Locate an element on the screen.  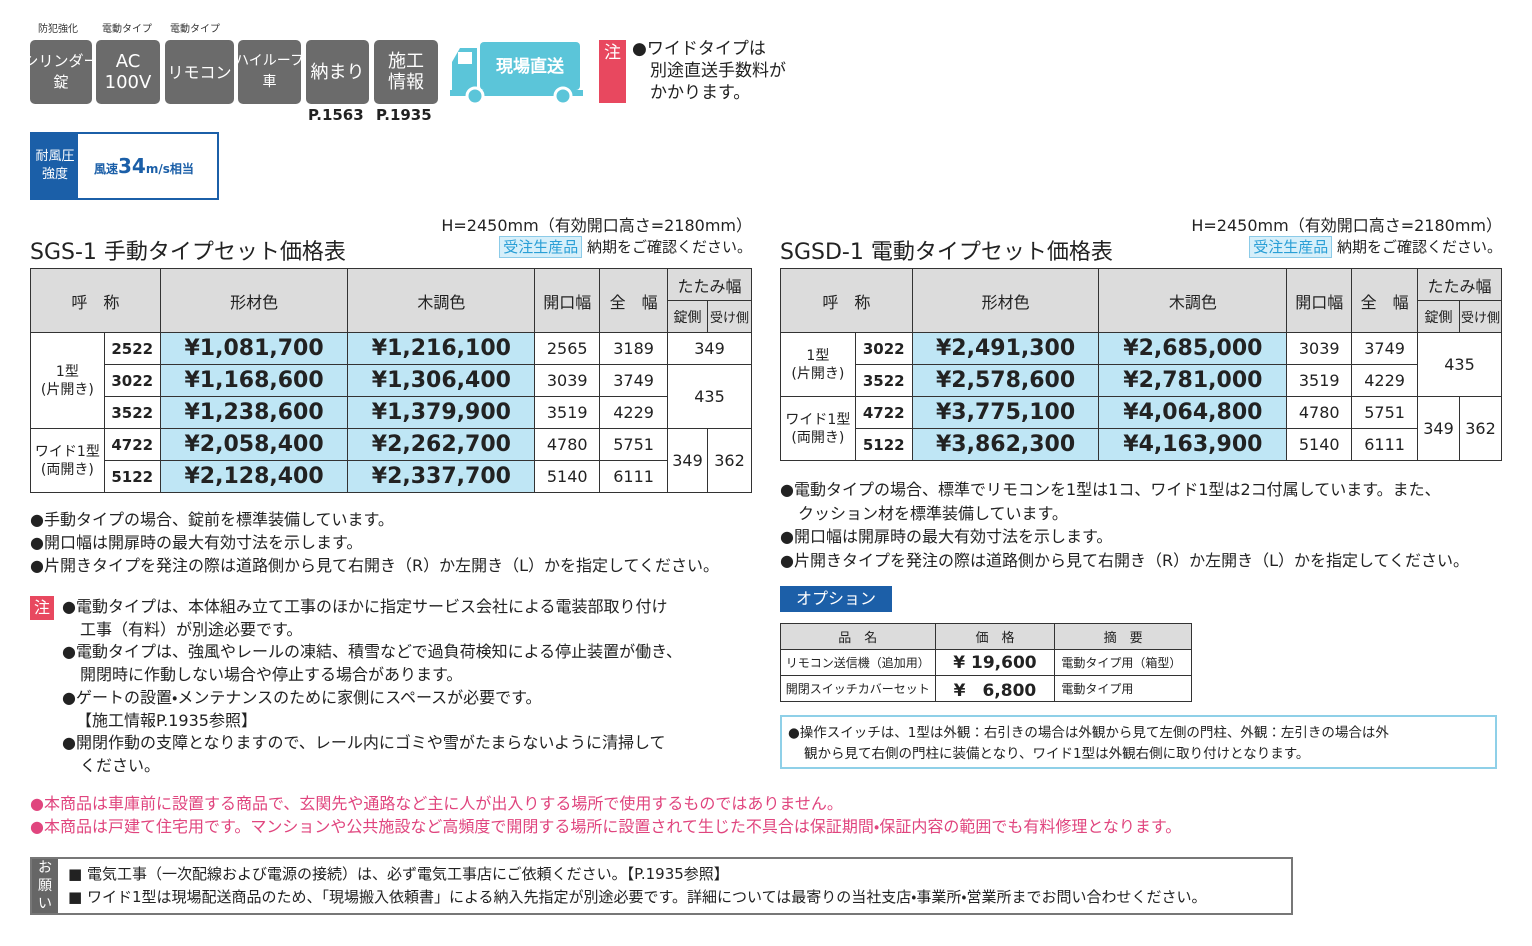
text: 2522 is located at coordinates (132, 348).